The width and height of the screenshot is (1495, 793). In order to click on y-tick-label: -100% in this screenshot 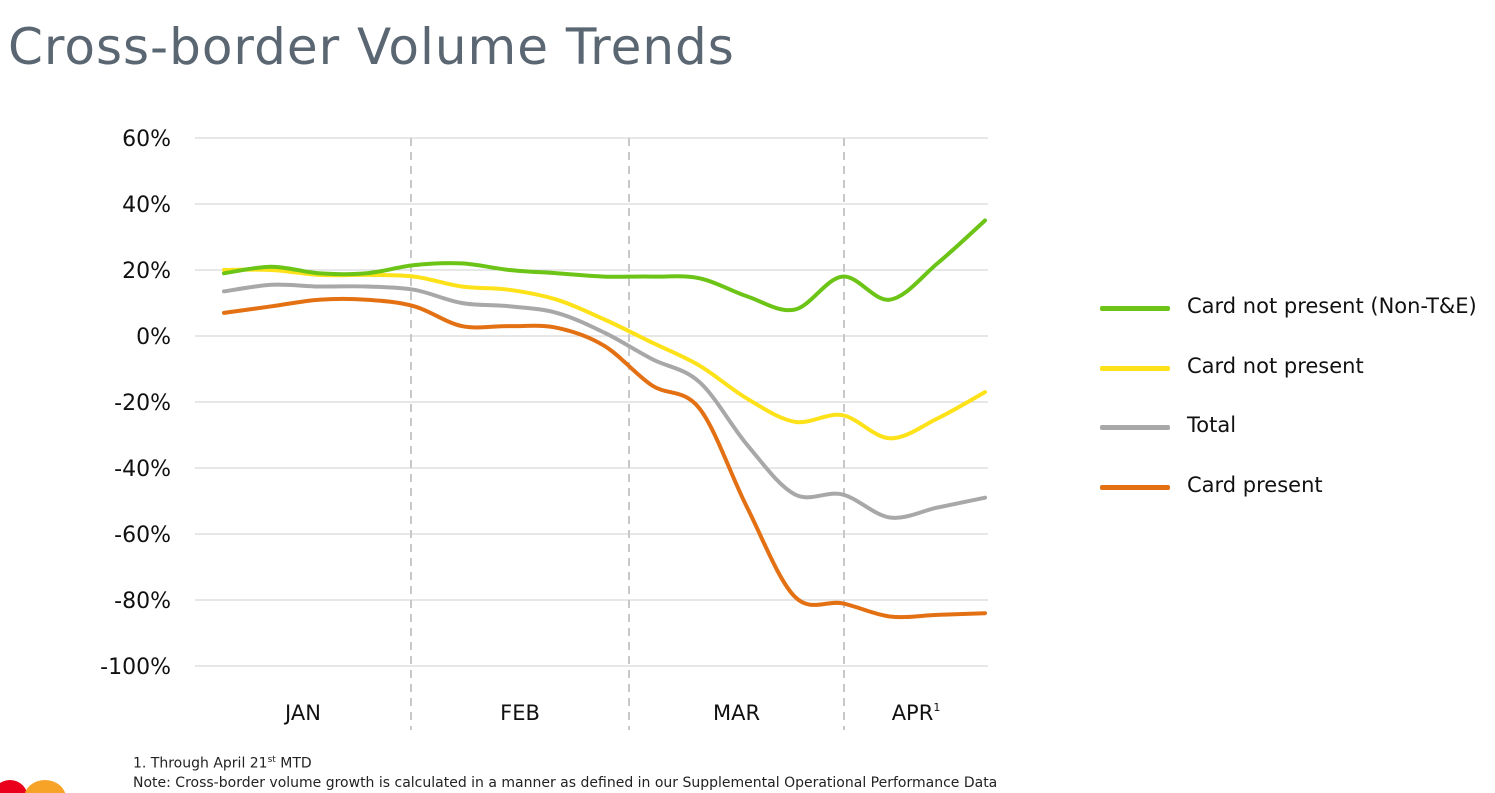, I will do `click(135, 667)`.